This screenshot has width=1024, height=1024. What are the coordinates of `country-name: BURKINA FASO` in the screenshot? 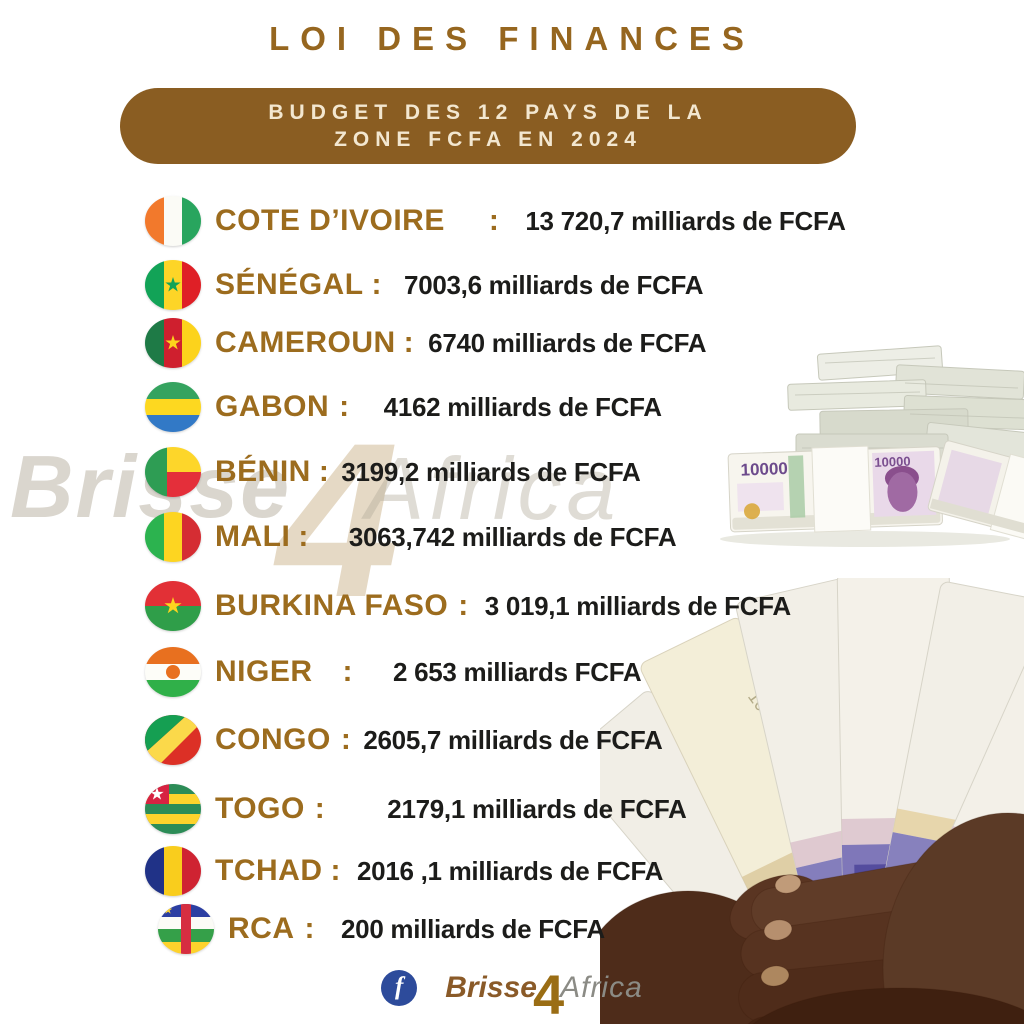 It's located at (332, 605).